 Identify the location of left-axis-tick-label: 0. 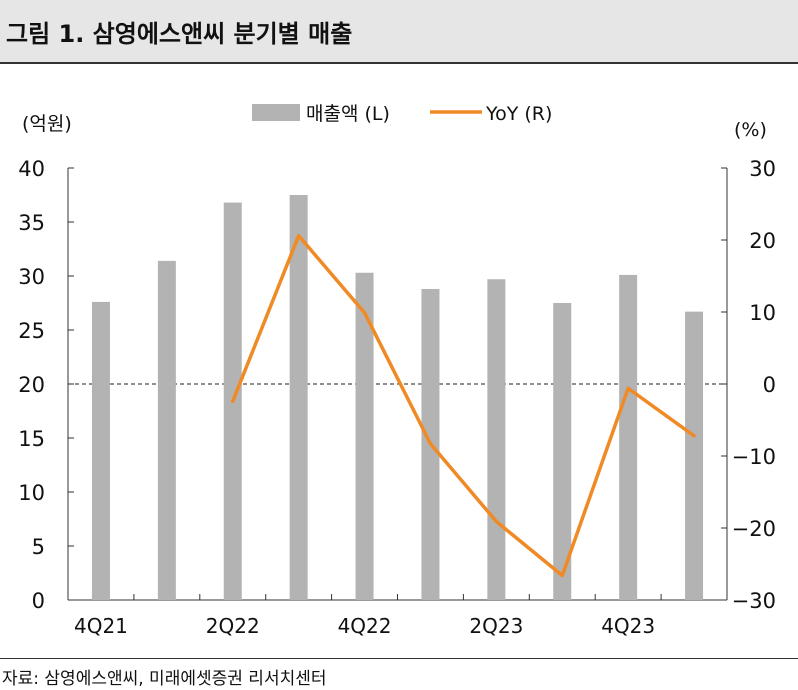
(38, 601).